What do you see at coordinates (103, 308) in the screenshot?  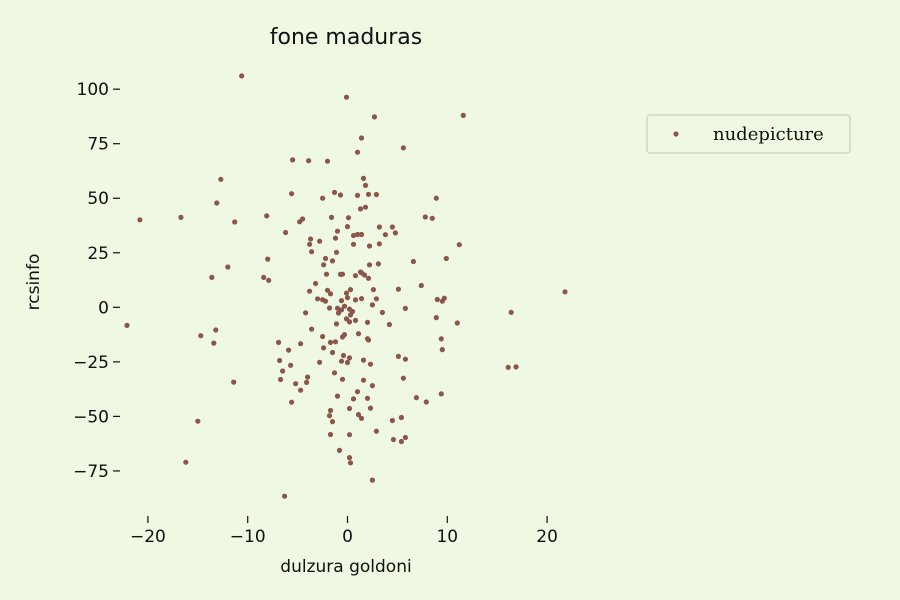 I see `y-tick-label: 0` at bounding box center [103, 308].